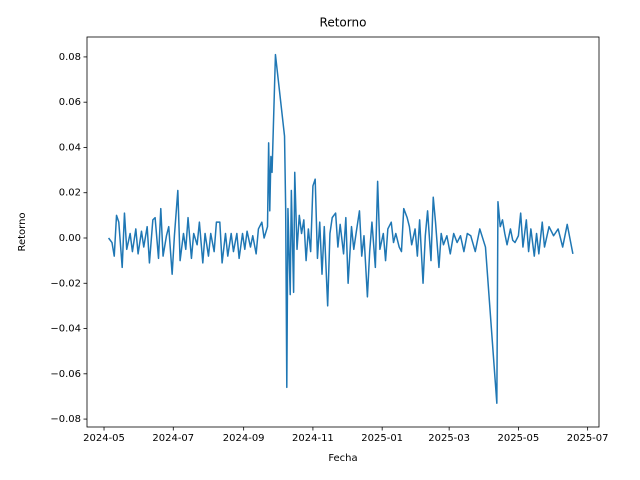  What do you see at coordinates (343, 23) in the screenshot?
I see `chart-title: Retorno` at bounding box center [343, 23].